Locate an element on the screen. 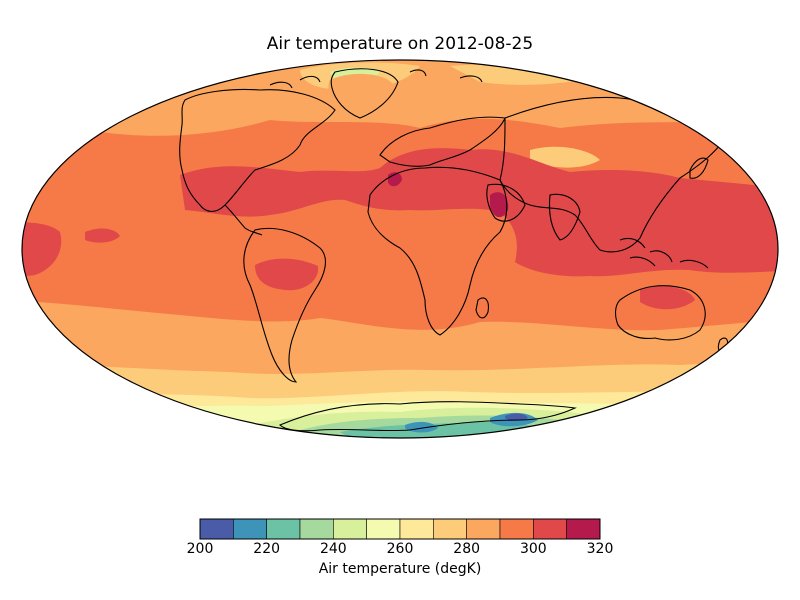 Image resolution: width=800 pixels, height=600 pixels. south-america-coast is located at coordinates (284, 305).